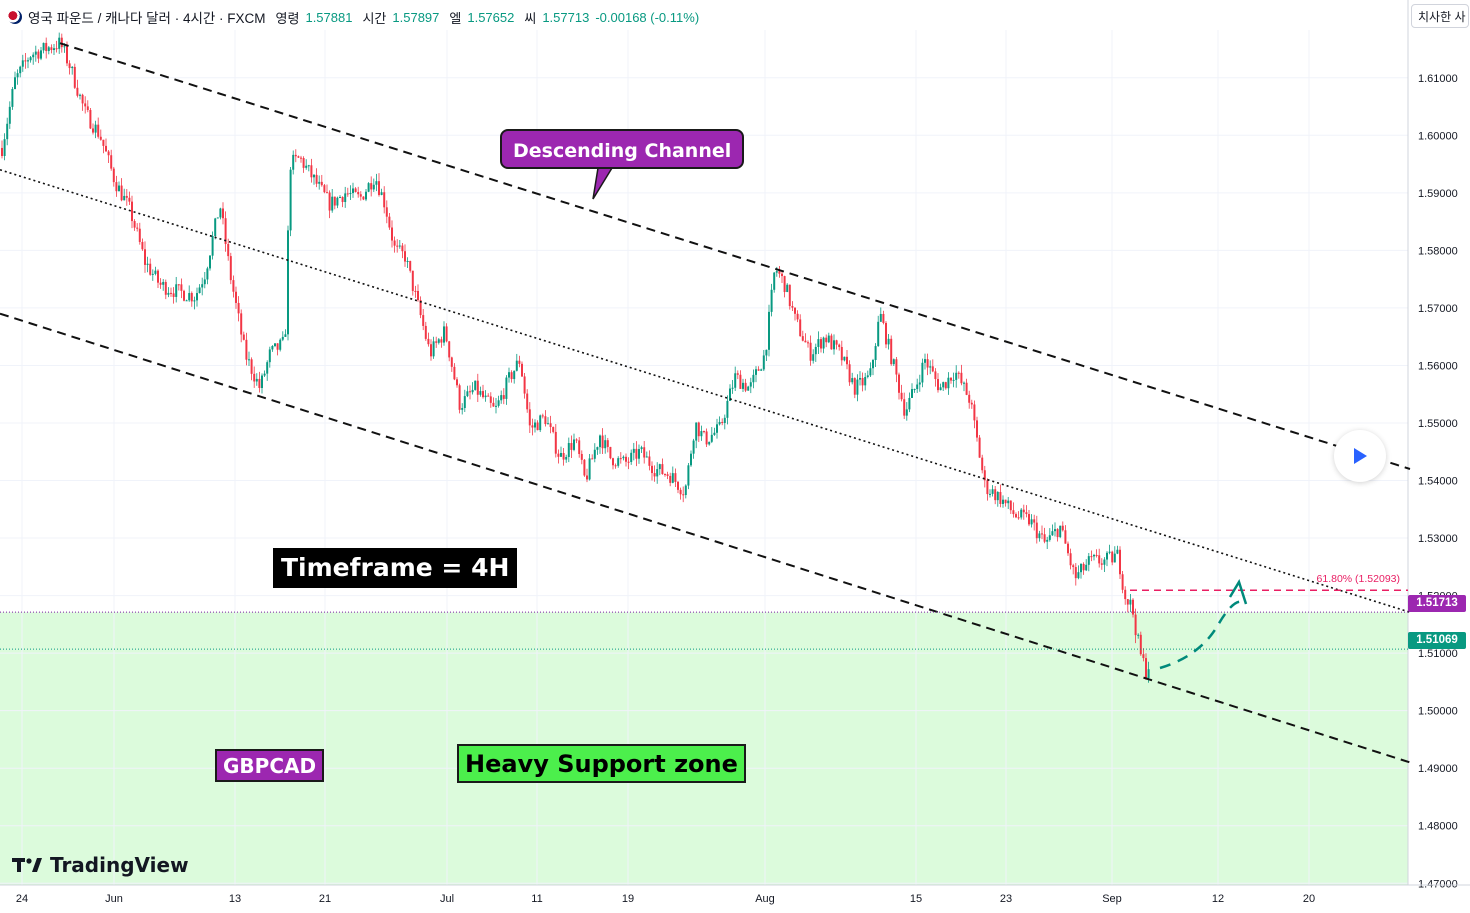  Describe the element at coordinates (1360, 456) in the screenshot. I see `replay-play-button` at that location.